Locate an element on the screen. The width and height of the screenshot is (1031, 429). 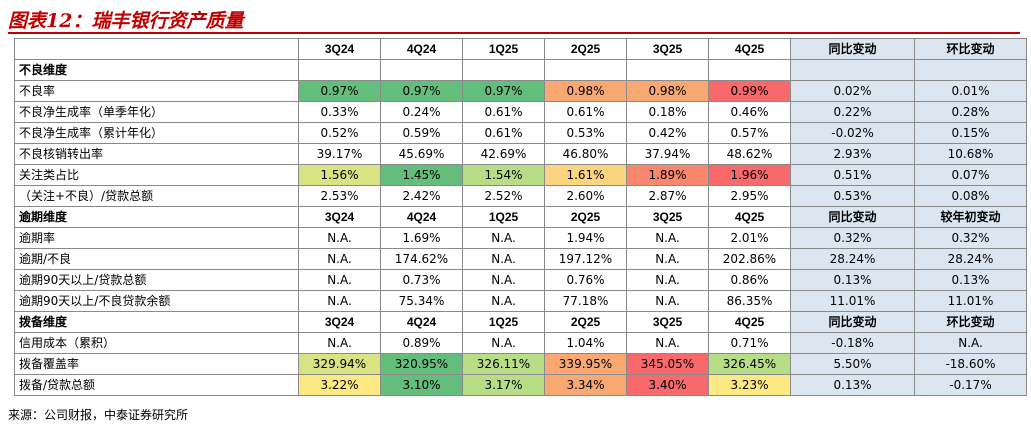
change-cell: 0.51% is located at coordinates (852, 175).